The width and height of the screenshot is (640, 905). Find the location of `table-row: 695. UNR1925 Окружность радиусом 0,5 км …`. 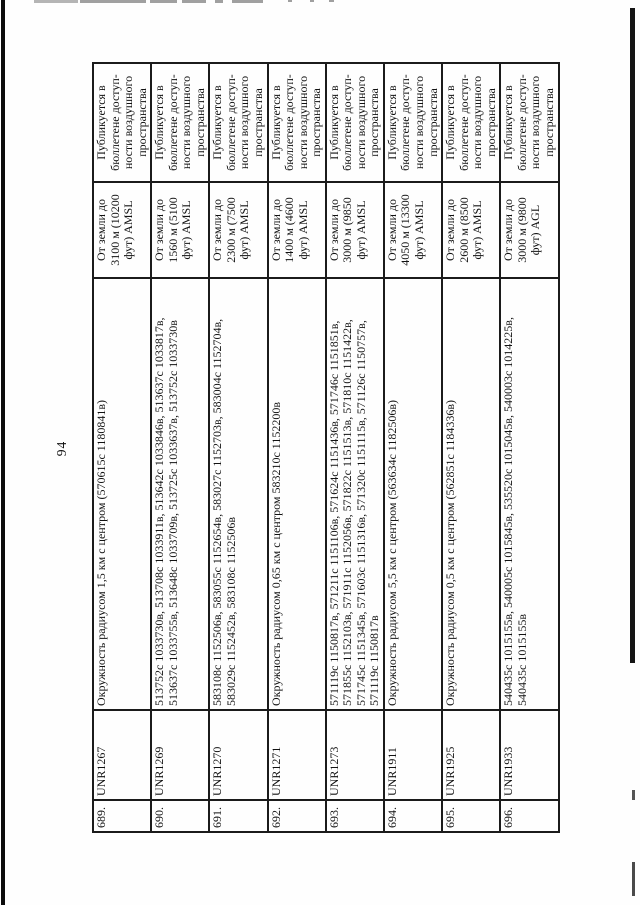

table-row: 695. UNR1925 Окружность радиусом 0,5 км … is located at coordinates (471, 447).